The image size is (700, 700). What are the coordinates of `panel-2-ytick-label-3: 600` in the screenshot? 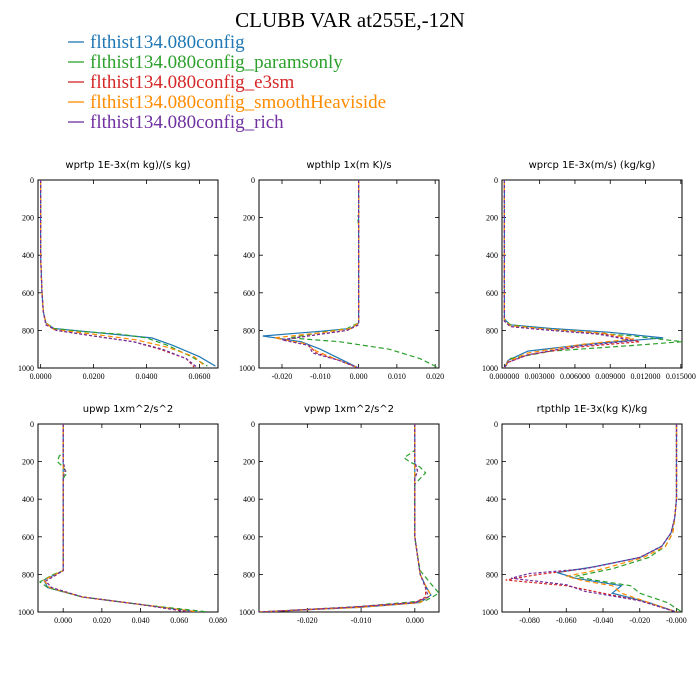 It's located at (249, 293).